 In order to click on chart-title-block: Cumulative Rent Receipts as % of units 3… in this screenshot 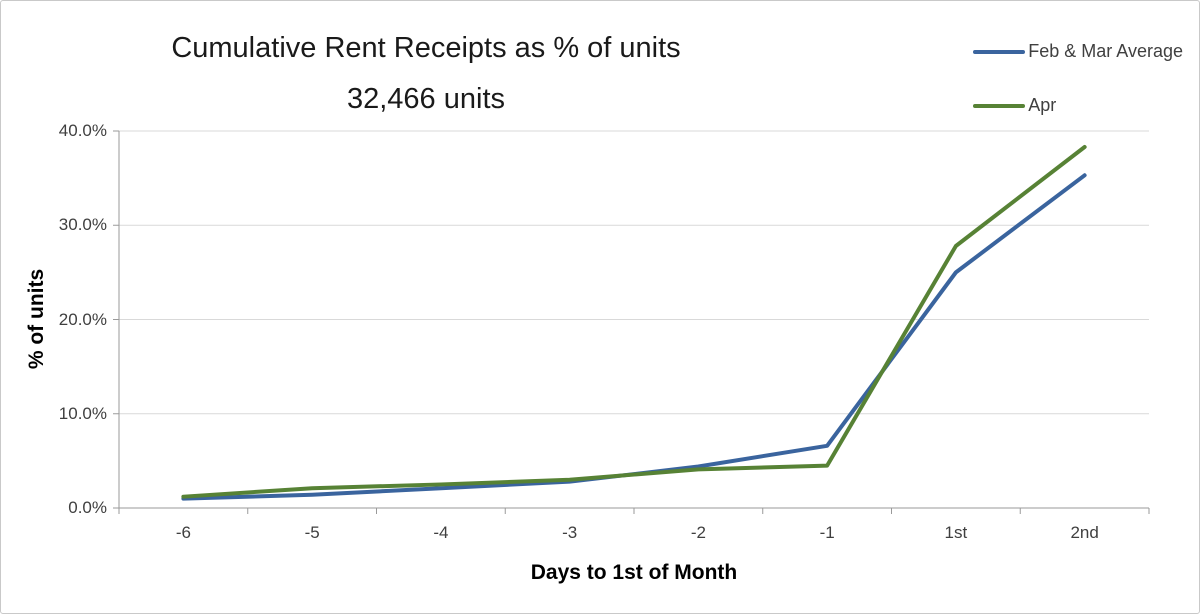, I will do `click(426, 74)`.